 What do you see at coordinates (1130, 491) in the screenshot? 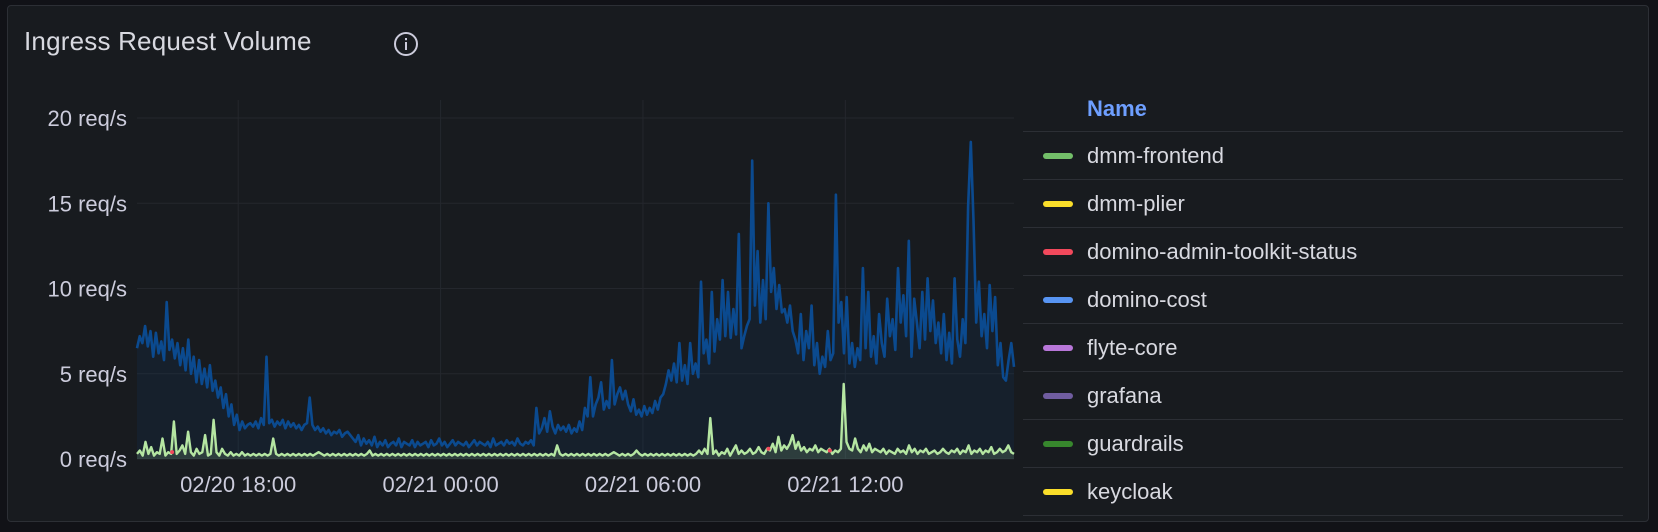
I see `legend-label: keycloak` at bounding box center [1130, 491].